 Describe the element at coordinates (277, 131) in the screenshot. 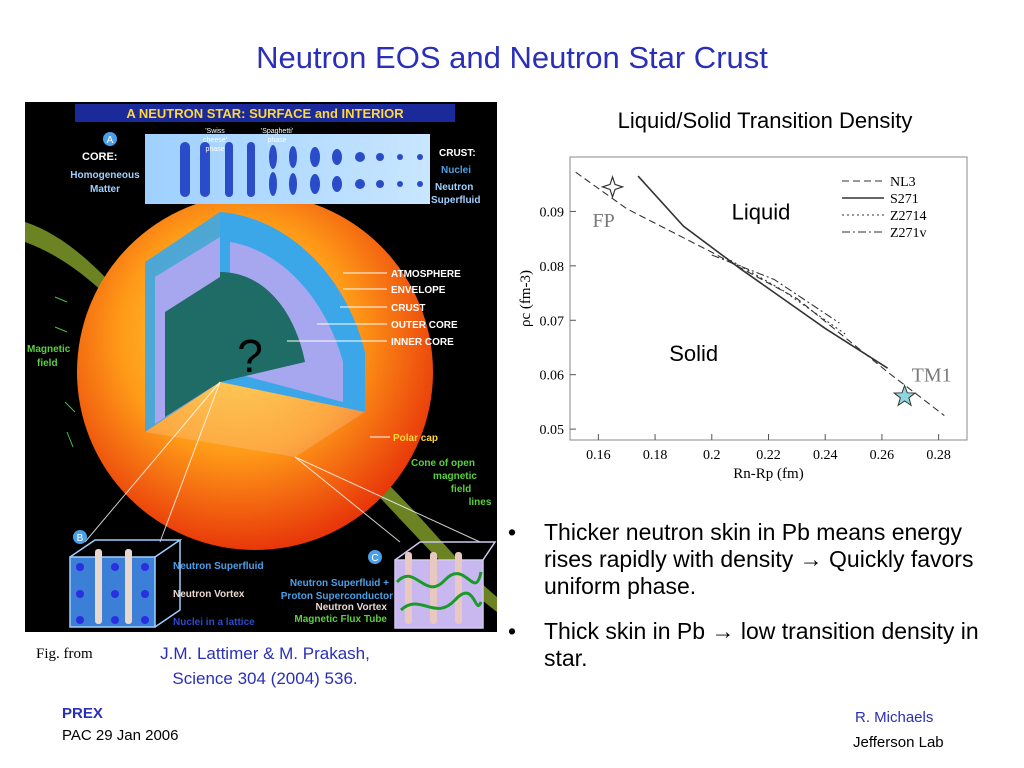

I see `spaghetti-label: 'Spaghetti'` at that location.